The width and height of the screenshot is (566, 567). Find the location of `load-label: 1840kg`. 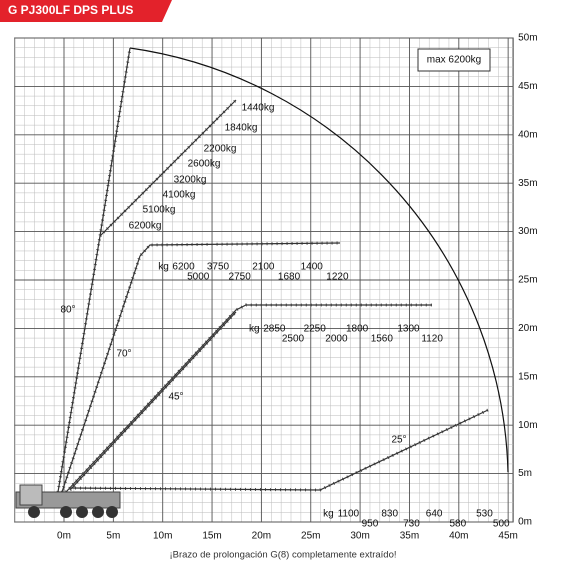

load-label: 1840kg is located at coordinates (241, 128).